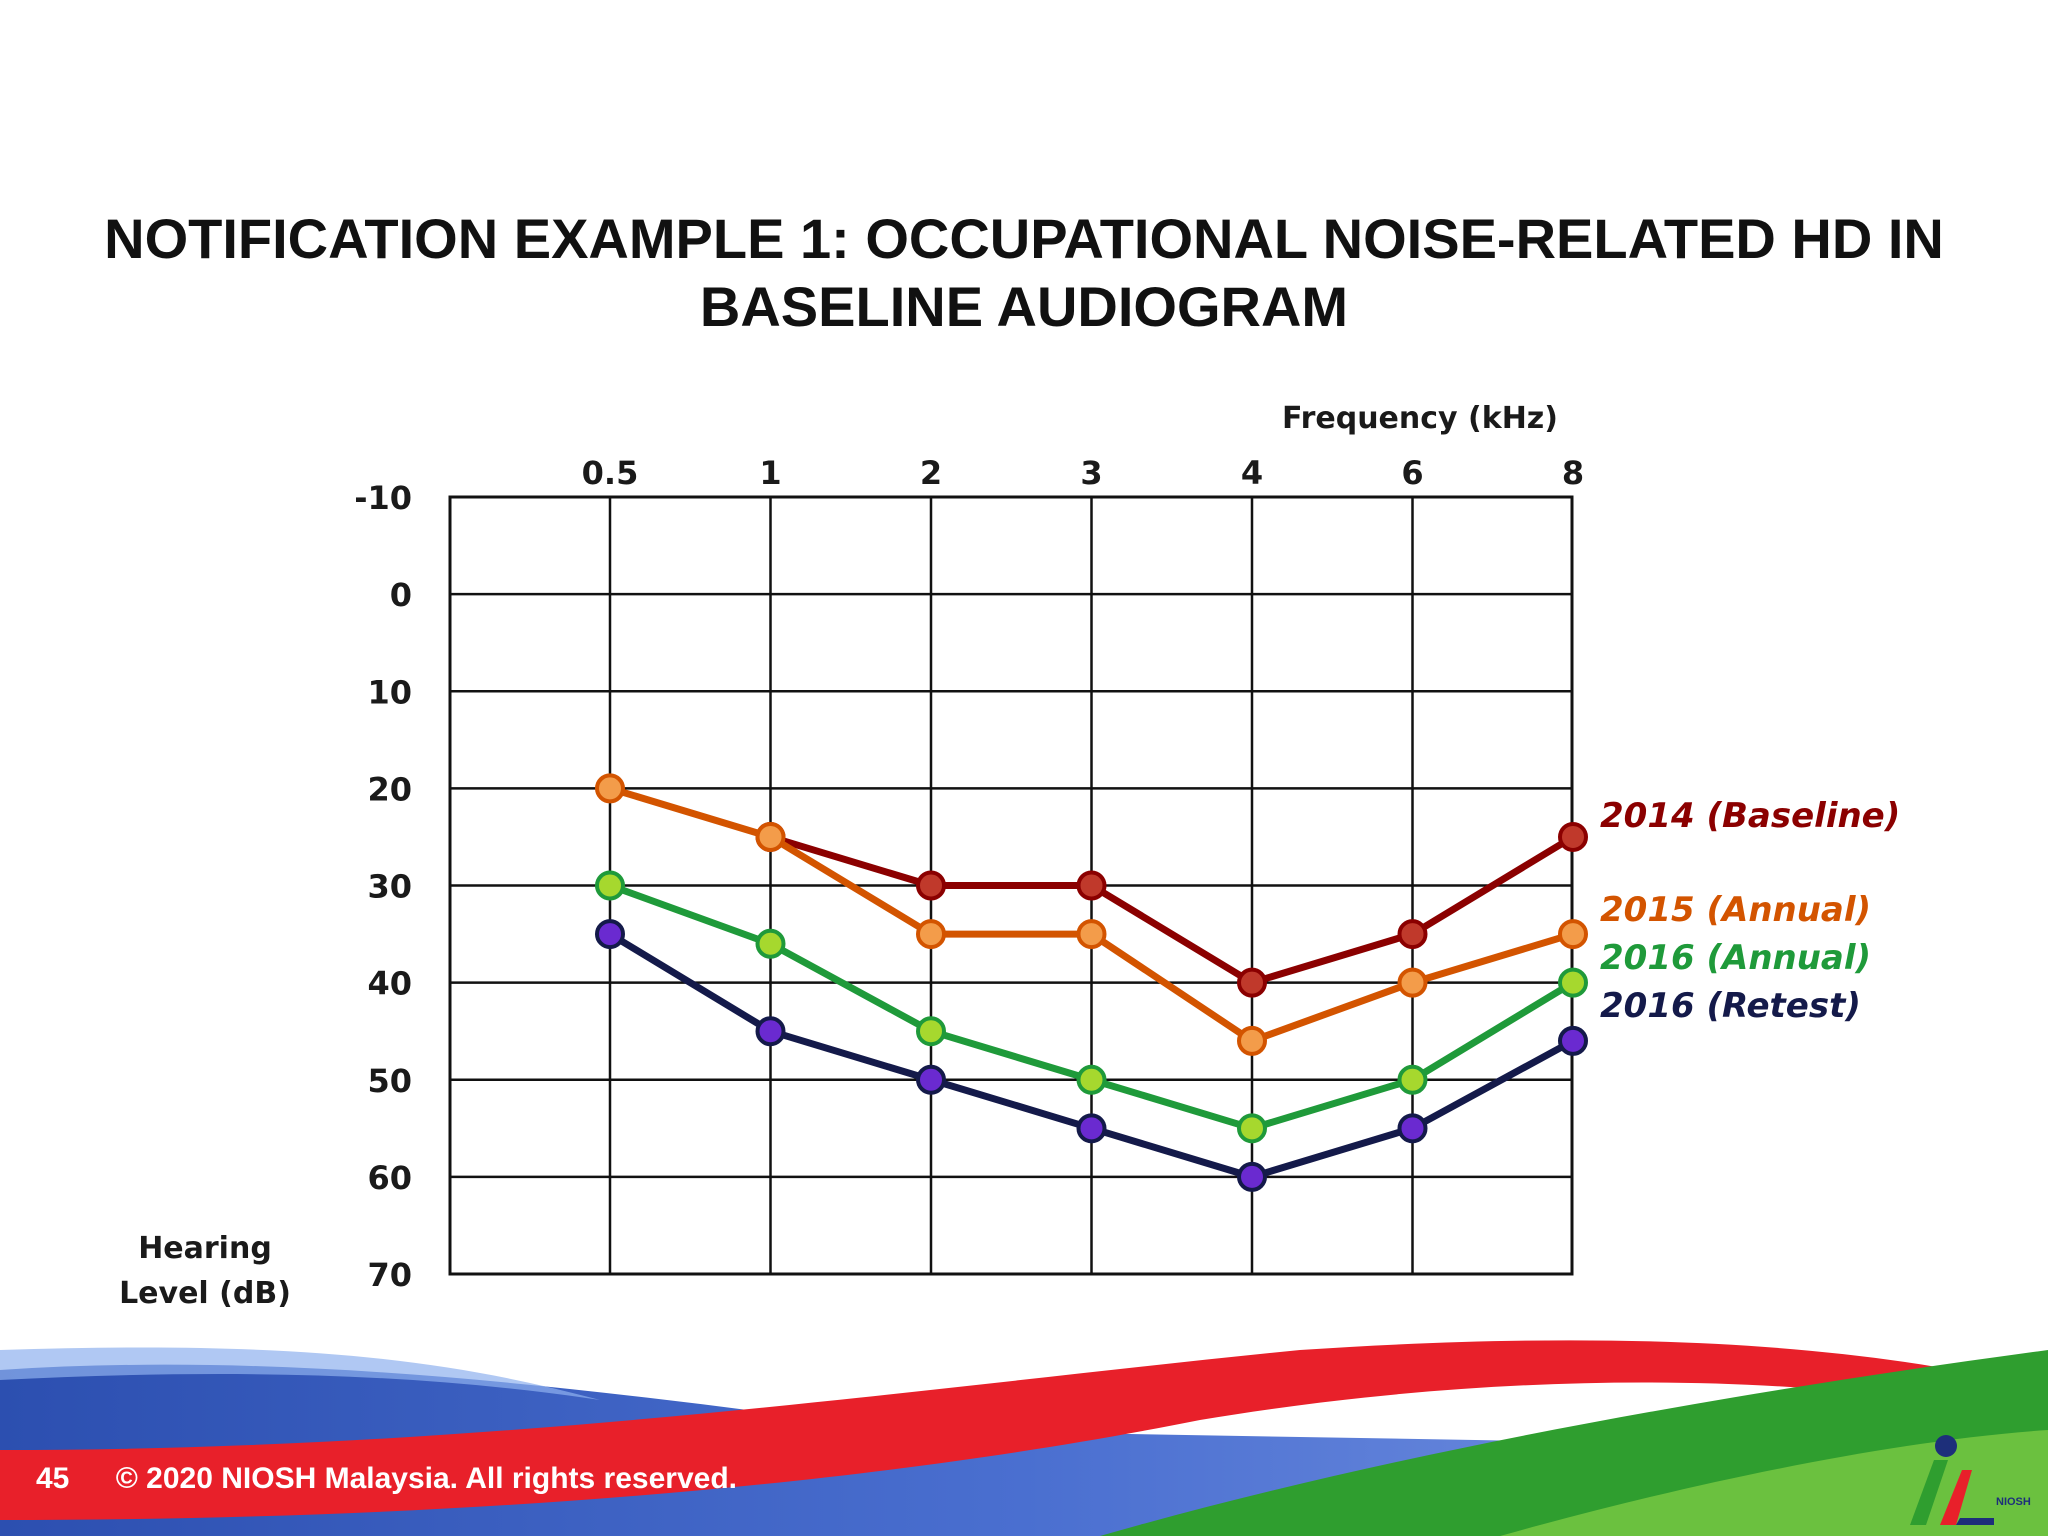  What do you see at coordinates (610, 473) in the screenshot?
I see `x-tick-label: 0.5` at bounding box center [610, 473].